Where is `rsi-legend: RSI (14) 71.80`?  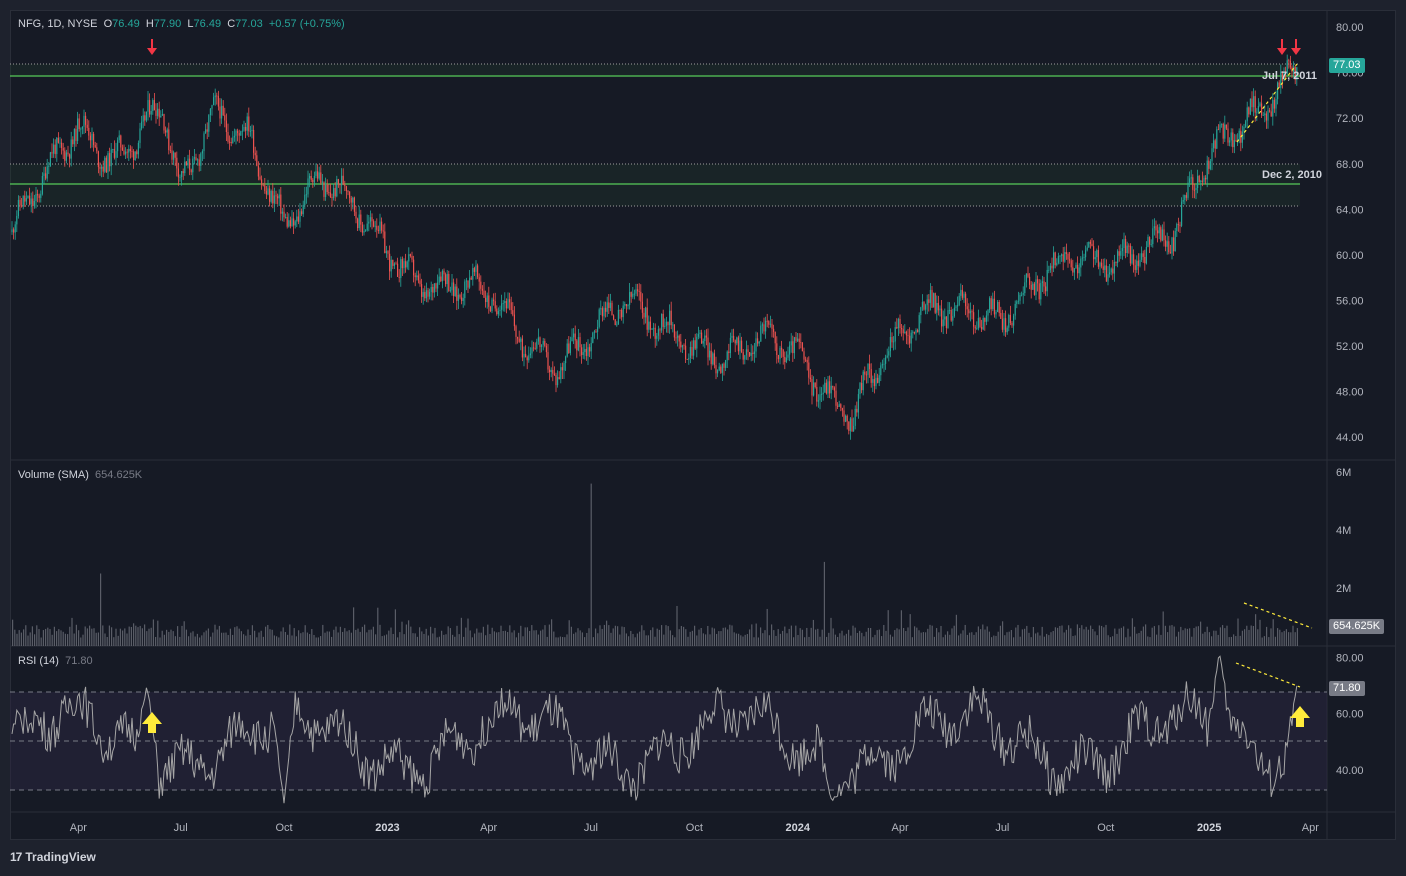
rsi-legend: RSI (14) 71.80 is located at coordinates (55, 661).